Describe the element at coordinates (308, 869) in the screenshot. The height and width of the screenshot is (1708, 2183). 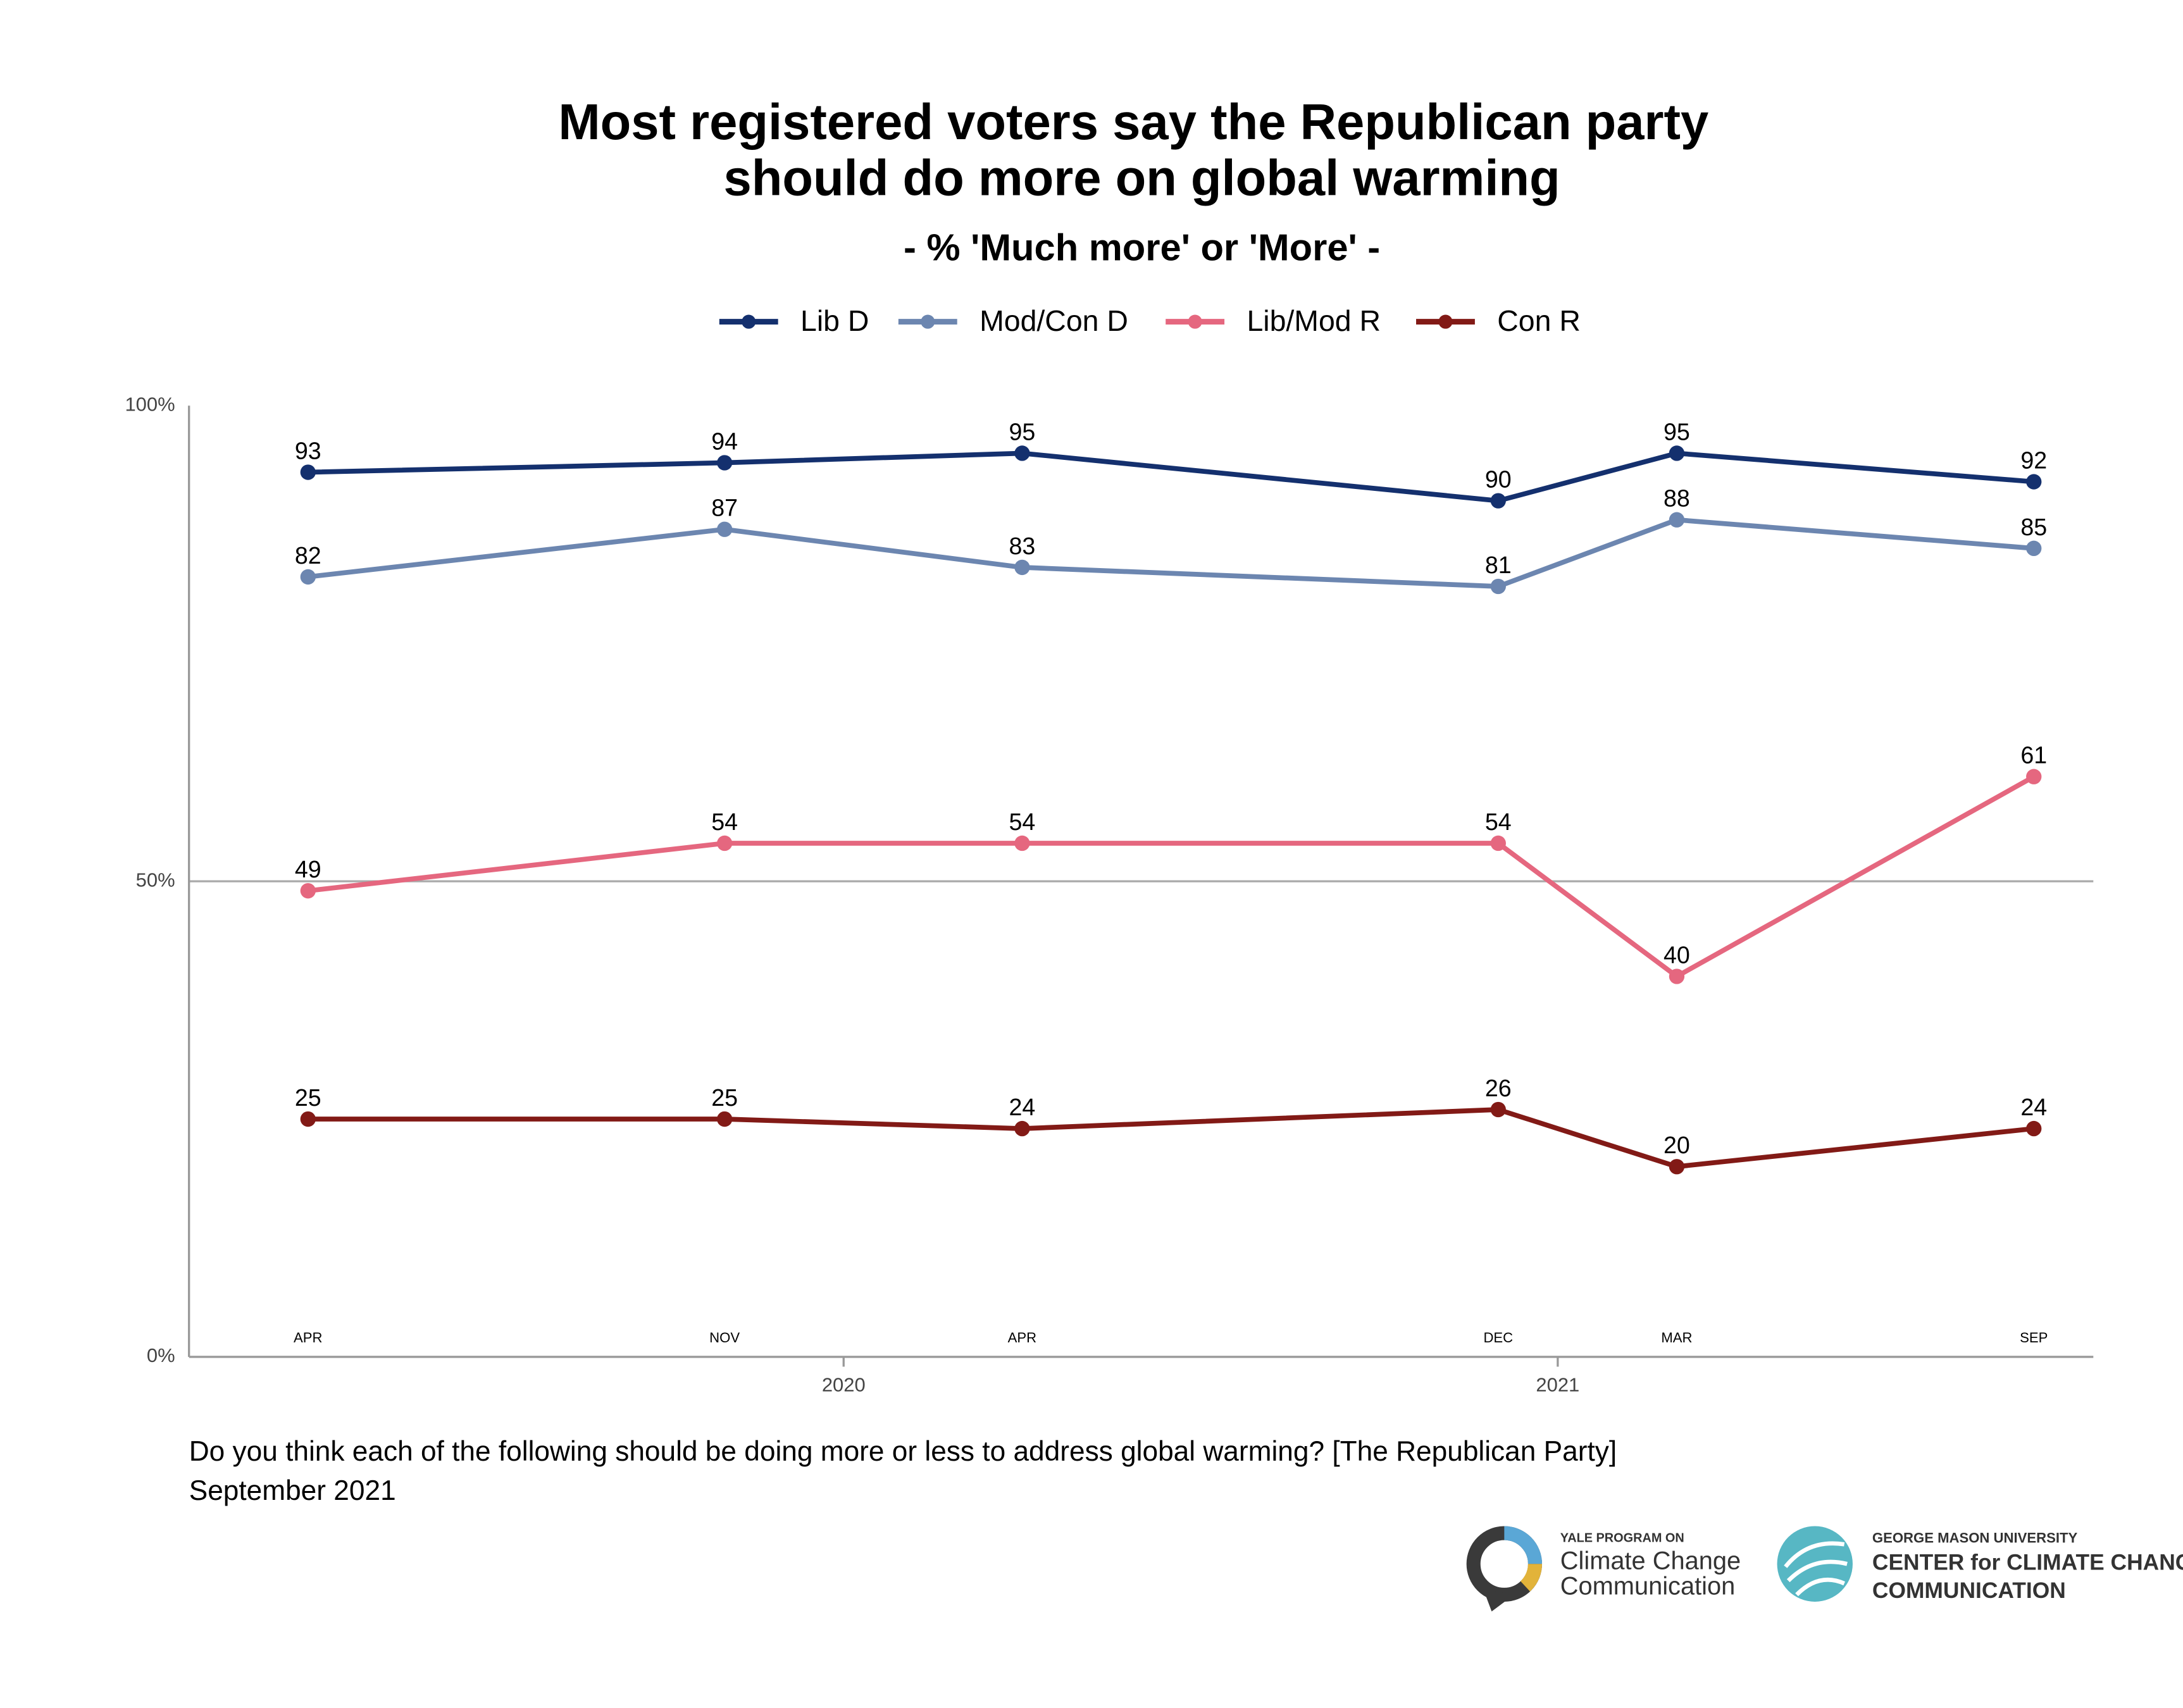
I see `data-label: 49` at that location.